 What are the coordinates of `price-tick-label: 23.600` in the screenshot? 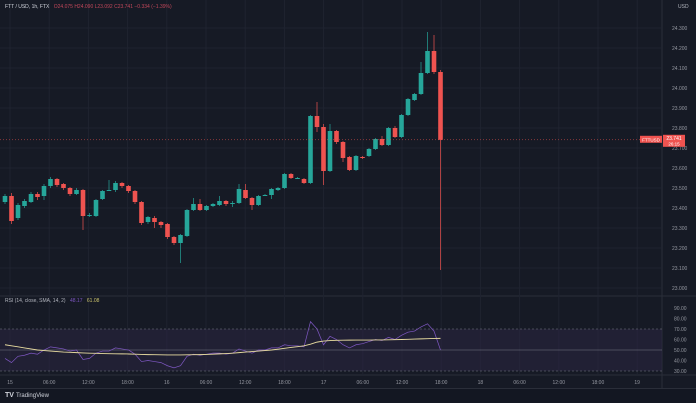 It's located at (680, 169).